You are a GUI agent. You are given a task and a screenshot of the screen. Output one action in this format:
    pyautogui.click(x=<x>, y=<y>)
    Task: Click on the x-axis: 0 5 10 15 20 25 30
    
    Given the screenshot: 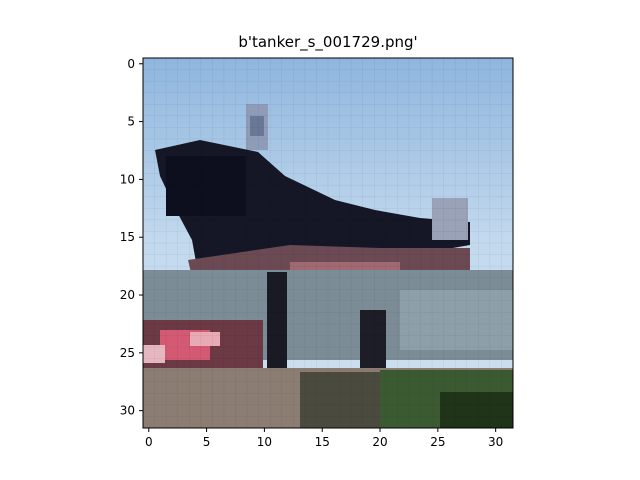 What is the action you would take?
    pyautogui.click(x=324, y=438)
    